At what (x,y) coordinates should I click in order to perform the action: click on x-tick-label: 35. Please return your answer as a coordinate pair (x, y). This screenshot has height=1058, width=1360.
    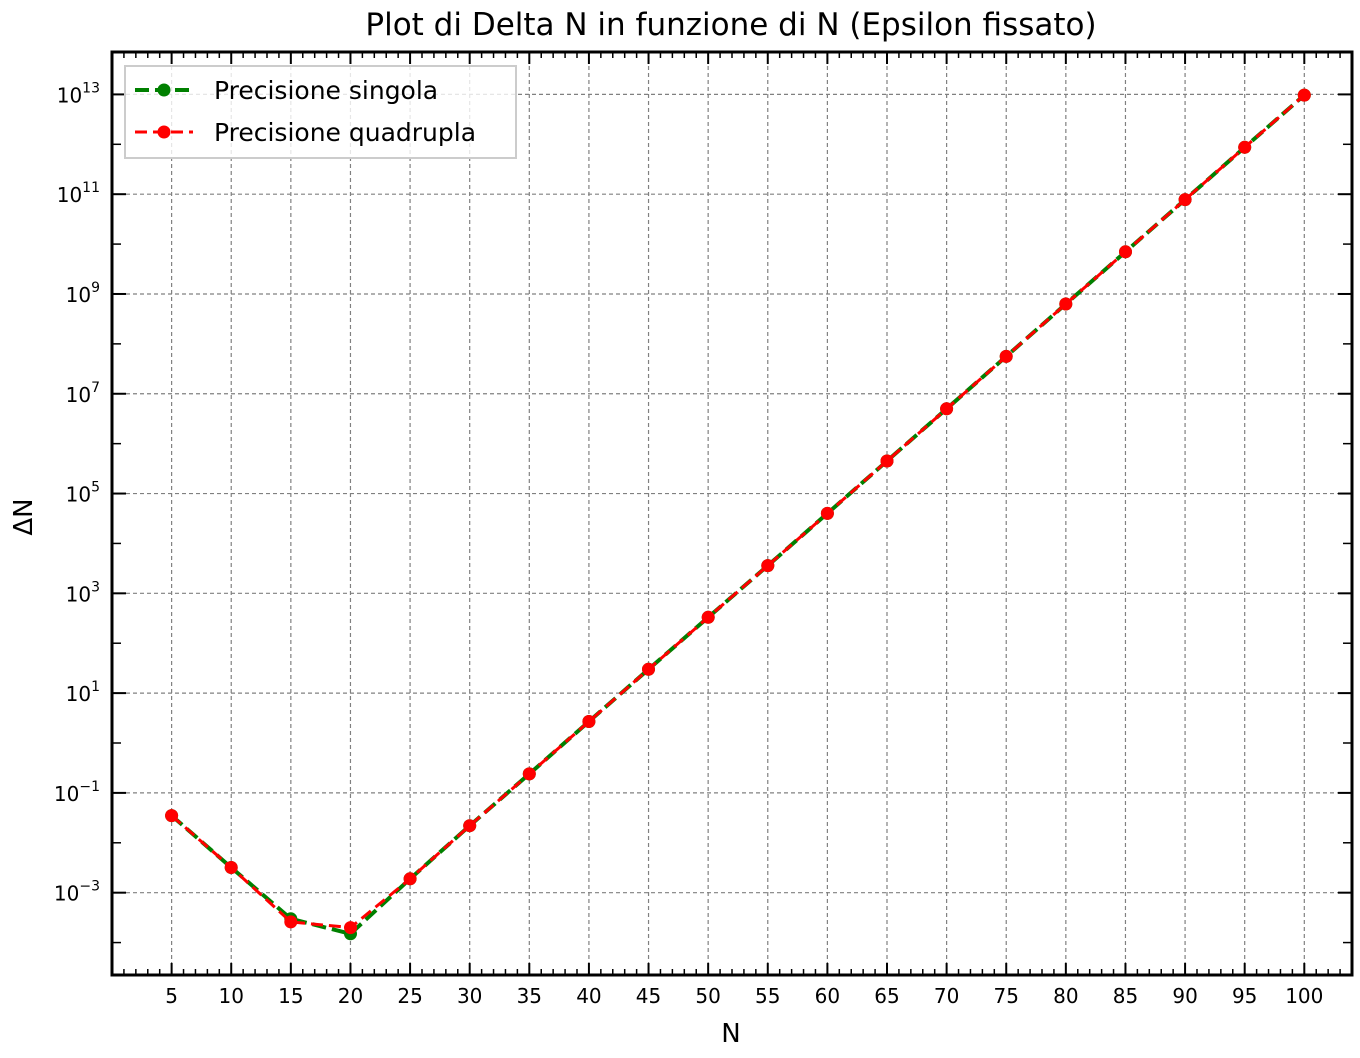
    Looking at the image, I should click on (529, 996).